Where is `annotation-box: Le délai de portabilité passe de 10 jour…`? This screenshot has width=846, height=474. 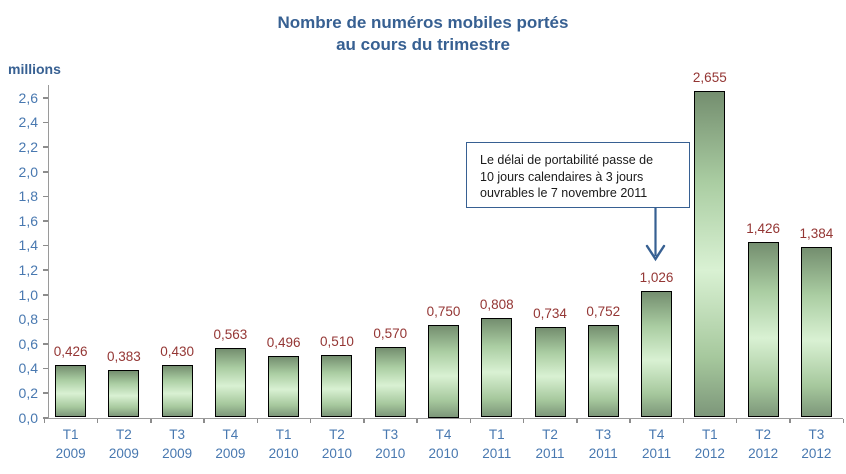 annotation-box: Le délai de portabilité passe de 10 jour… is located at coordinates (578, 175).